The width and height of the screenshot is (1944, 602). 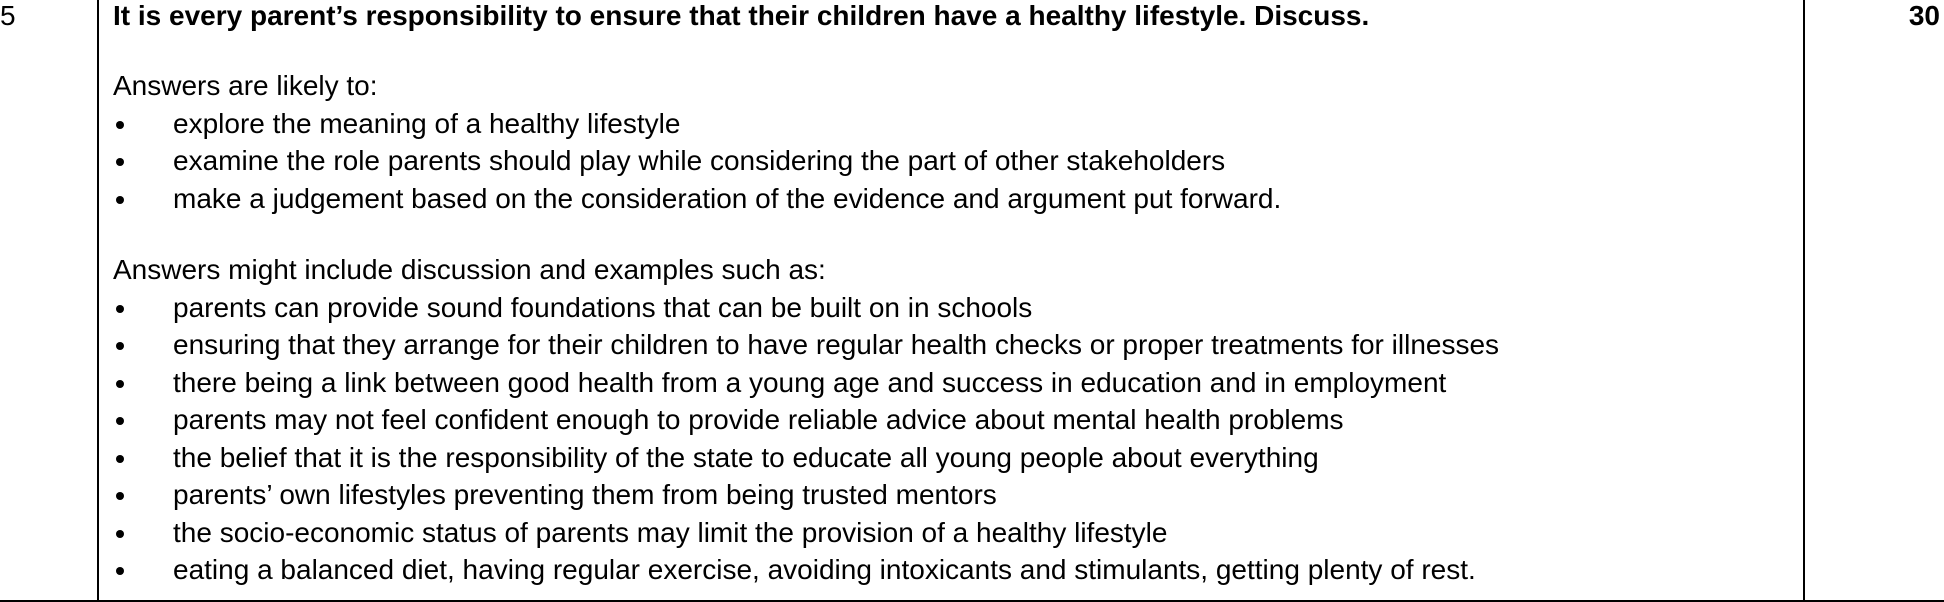 I want to click on question-number: 5, so click(x=8, y=15).